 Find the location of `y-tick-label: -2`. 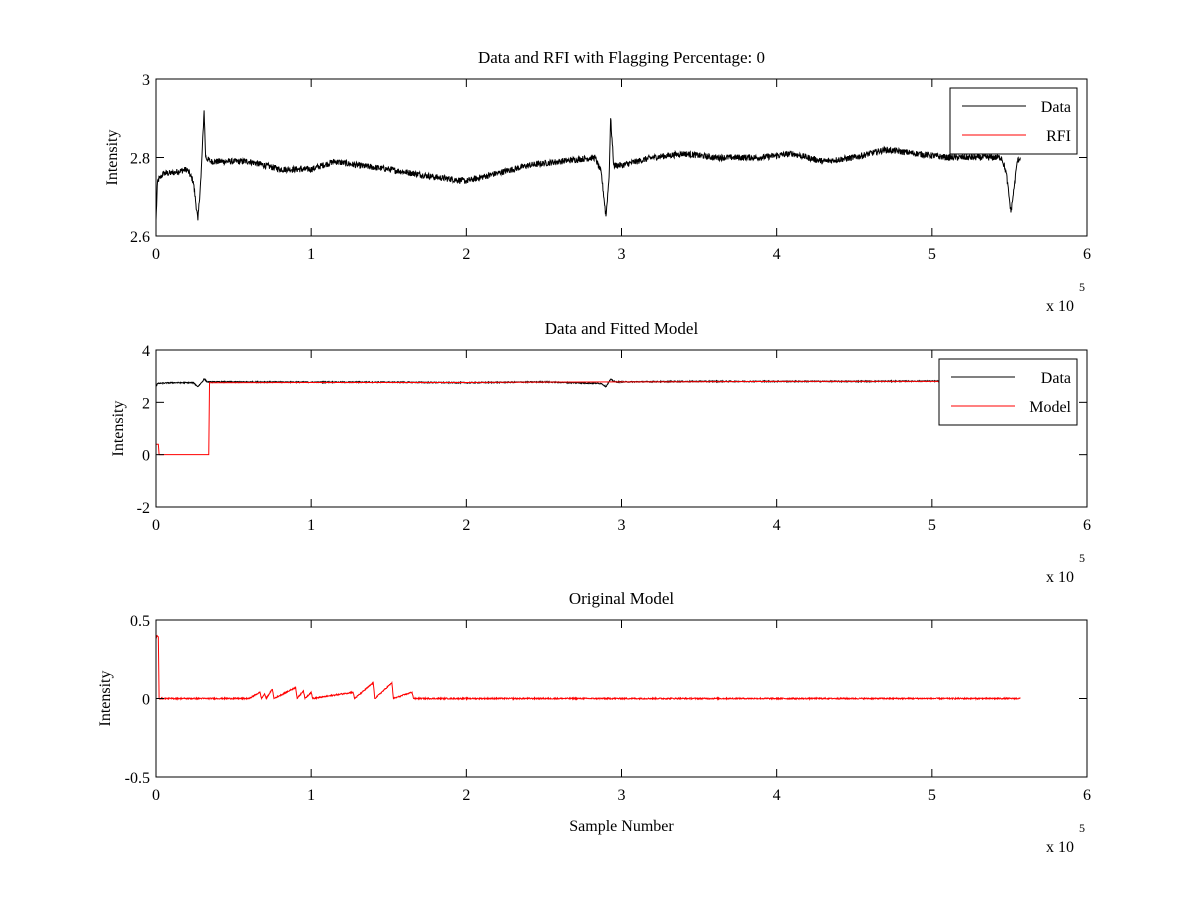

y-tick-label: -2 is located at coordinates (143, 508).